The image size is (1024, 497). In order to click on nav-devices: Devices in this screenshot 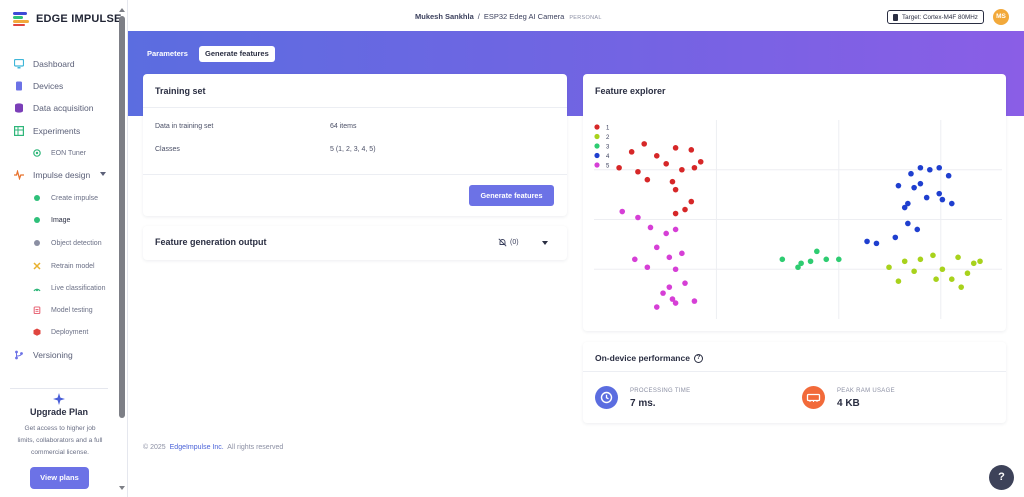, I will do `click(59, 86)`.